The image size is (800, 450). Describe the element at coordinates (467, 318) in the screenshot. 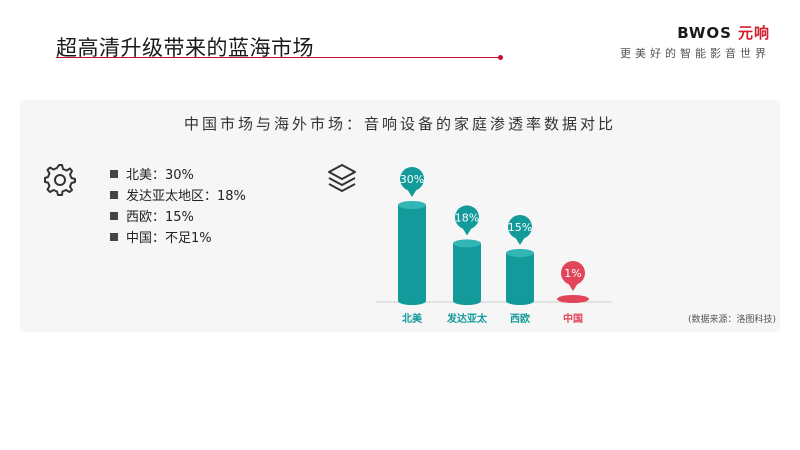

I see `x-tick-label: 发达亚太` at that location.